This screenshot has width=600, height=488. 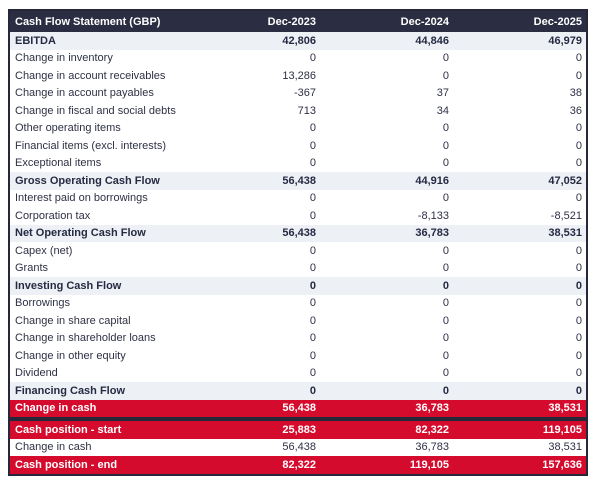 What do you see at coordinates (442, 110) in the screenshot?
I see `cell-value: 34` at bounding box center [442, 110].